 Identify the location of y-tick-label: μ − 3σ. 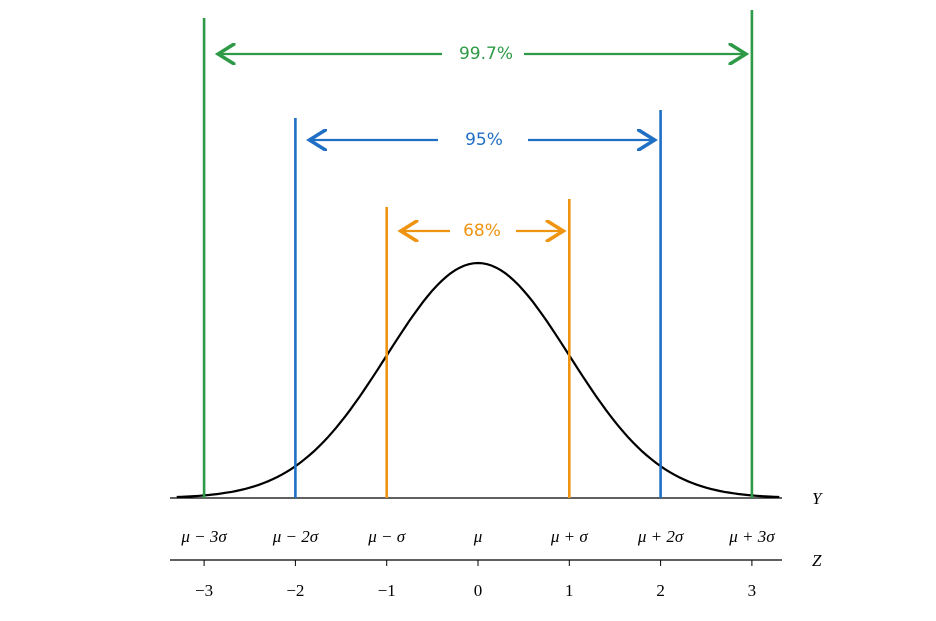
(203, 536).